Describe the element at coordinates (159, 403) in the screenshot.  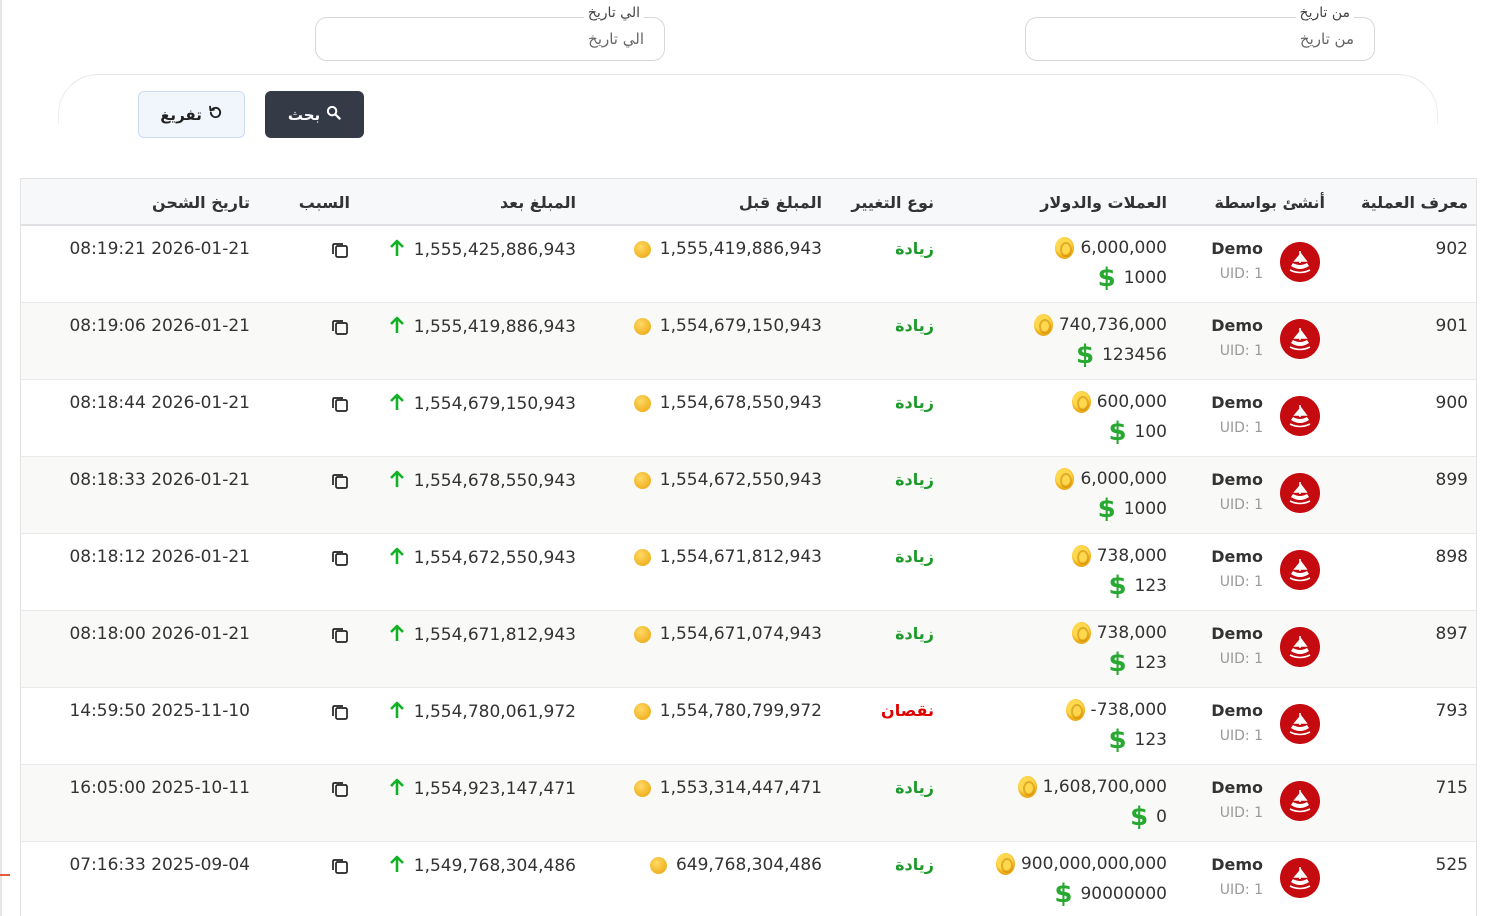
I see `charge-date: 2026-01-21 08:18:44` at that location.